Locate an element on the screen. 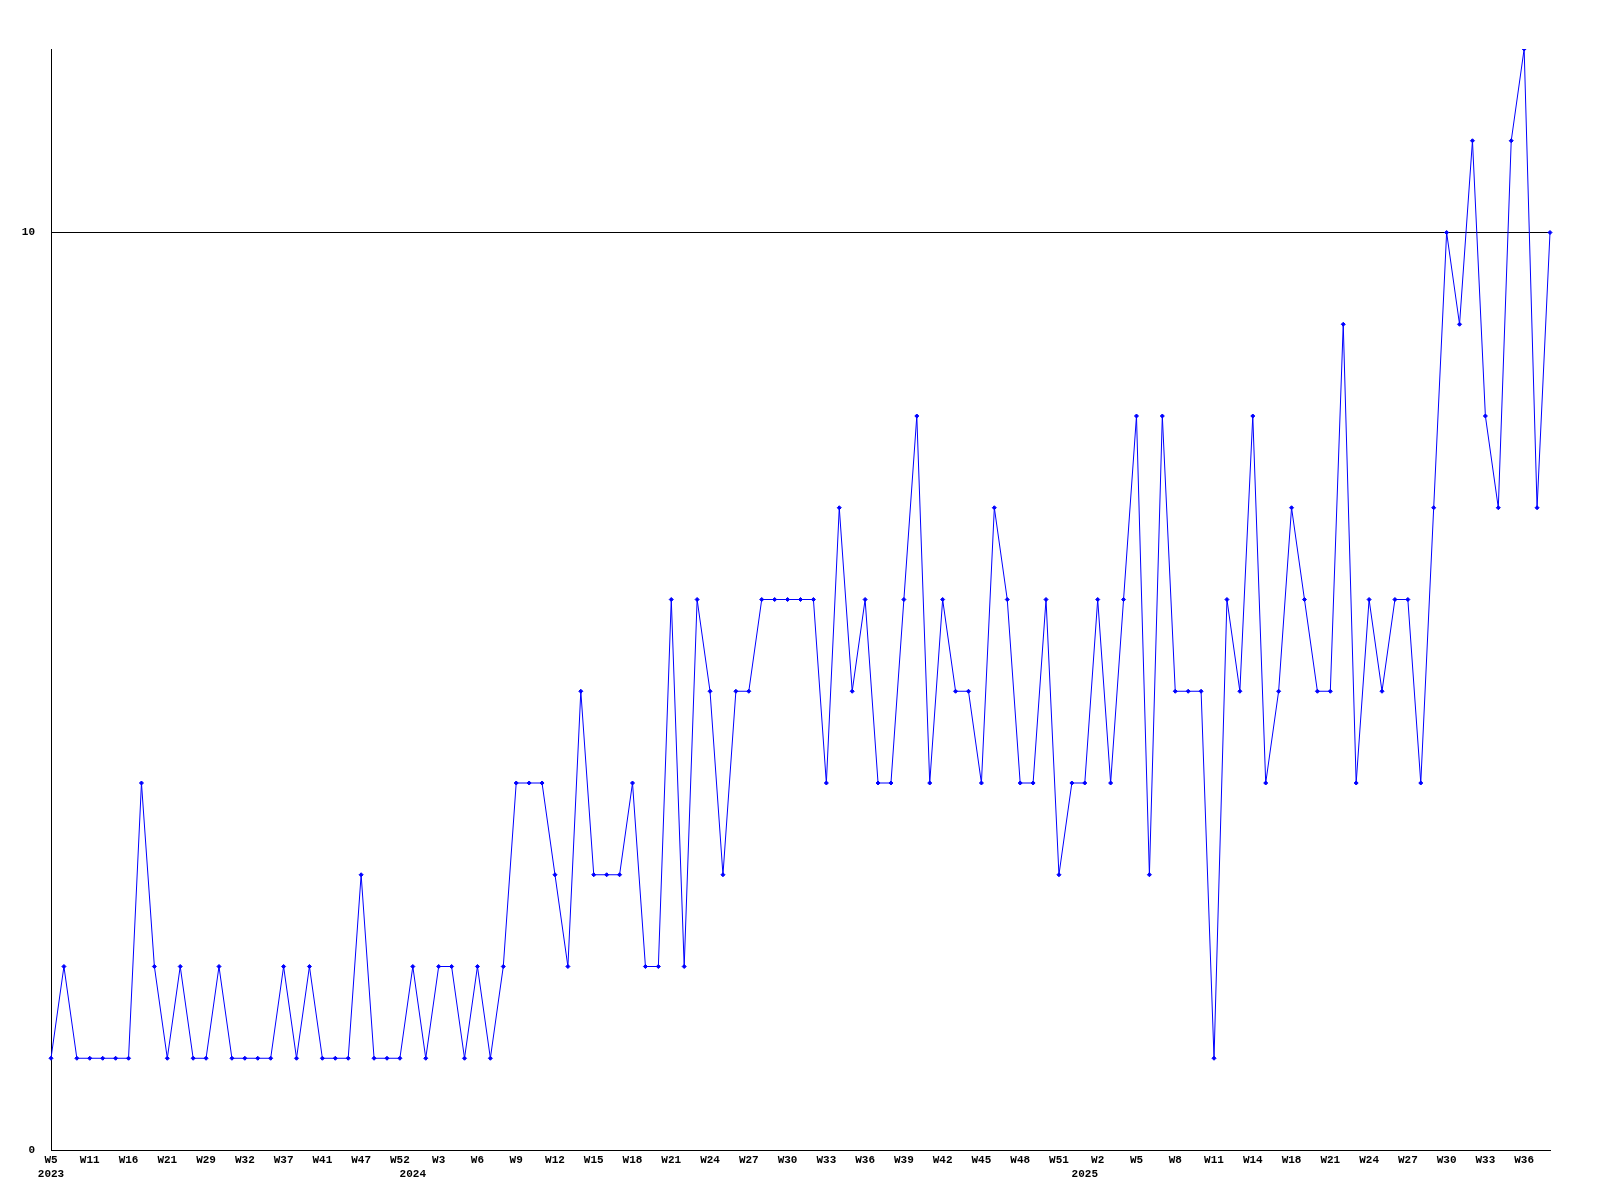 This screenshot has height=1200, width=1600. y-tick-label: 10 is located at coordinates (28, 232).